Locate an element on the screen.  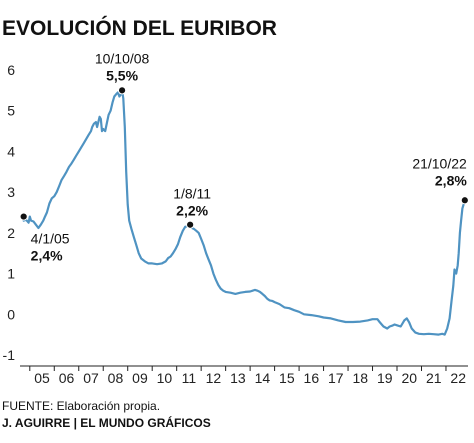
annotation-value: 2,2% is located at coordinates (192, 211).